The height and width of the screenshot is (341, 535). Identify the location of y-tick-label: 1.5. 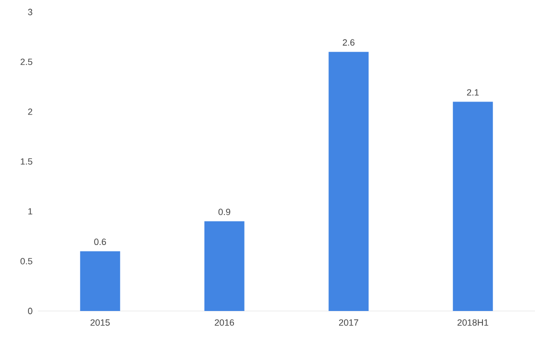
(26, 161).